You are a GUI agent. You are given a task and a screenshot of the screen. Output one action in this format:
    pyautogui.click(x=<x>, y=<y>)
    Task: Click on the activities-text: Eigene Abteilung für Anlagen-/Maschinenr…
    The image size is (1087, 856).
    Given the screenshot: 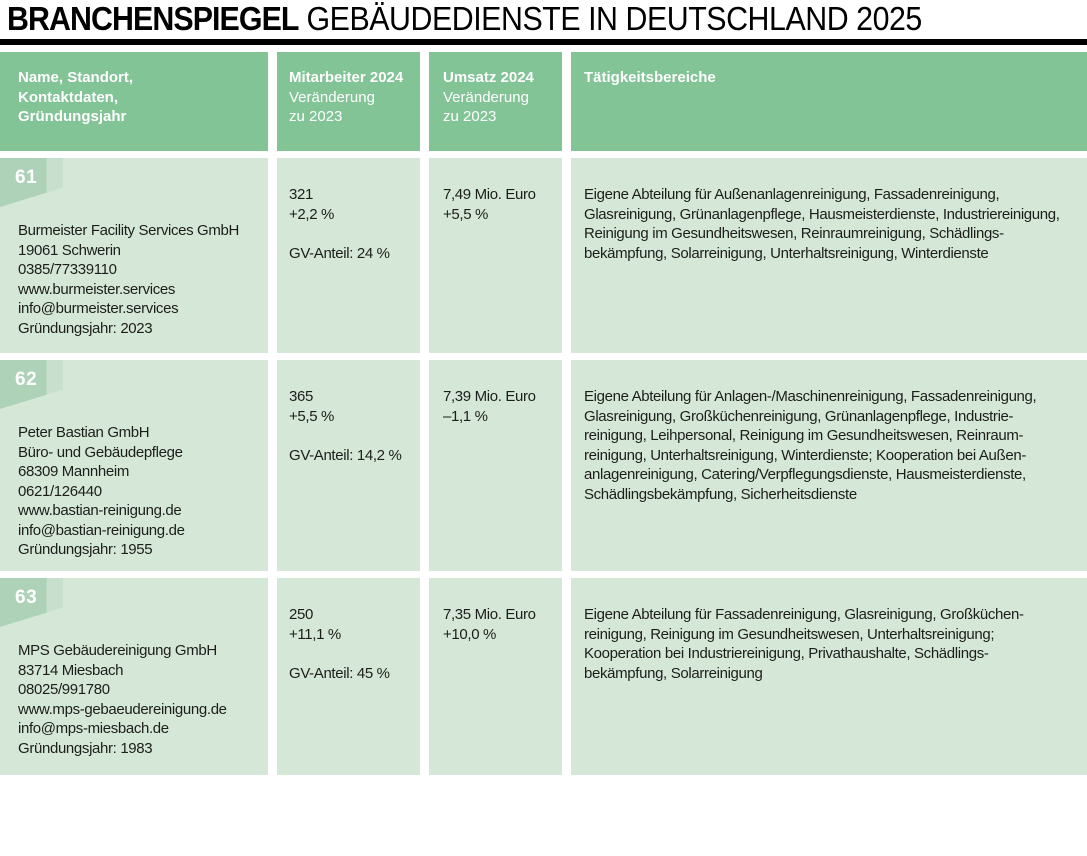 What is the action you would take?
    pyautogui.click(x=810, y=445)
    